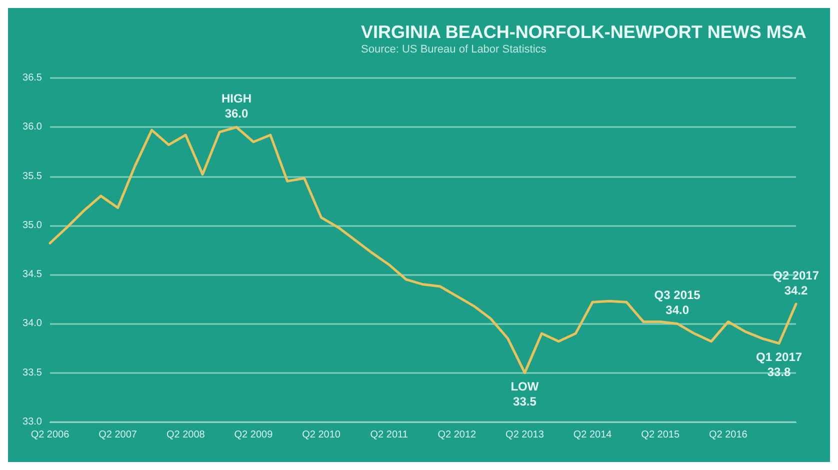  Describe the element at coordinates (50, 435) in the screenshot. I see `x-tick-label: Q2 2006` at that location.